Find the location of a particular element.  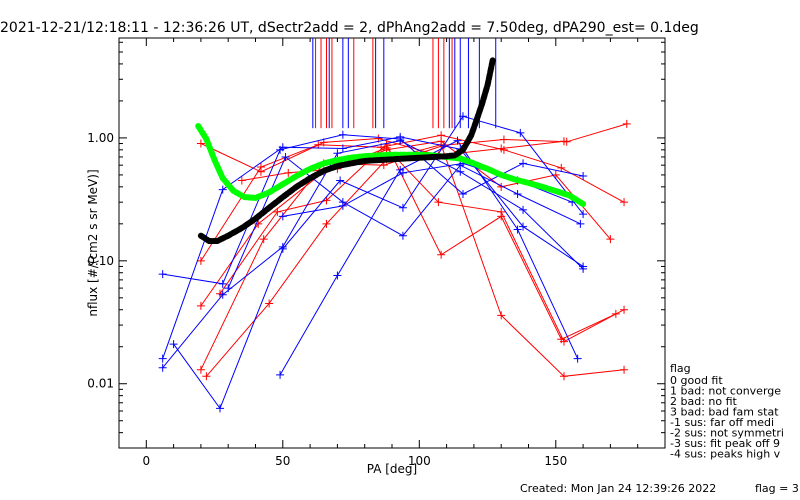

y-axis-label: nflux [#/(cm2 s sr MeV)] is located at coordinates (93, 242).